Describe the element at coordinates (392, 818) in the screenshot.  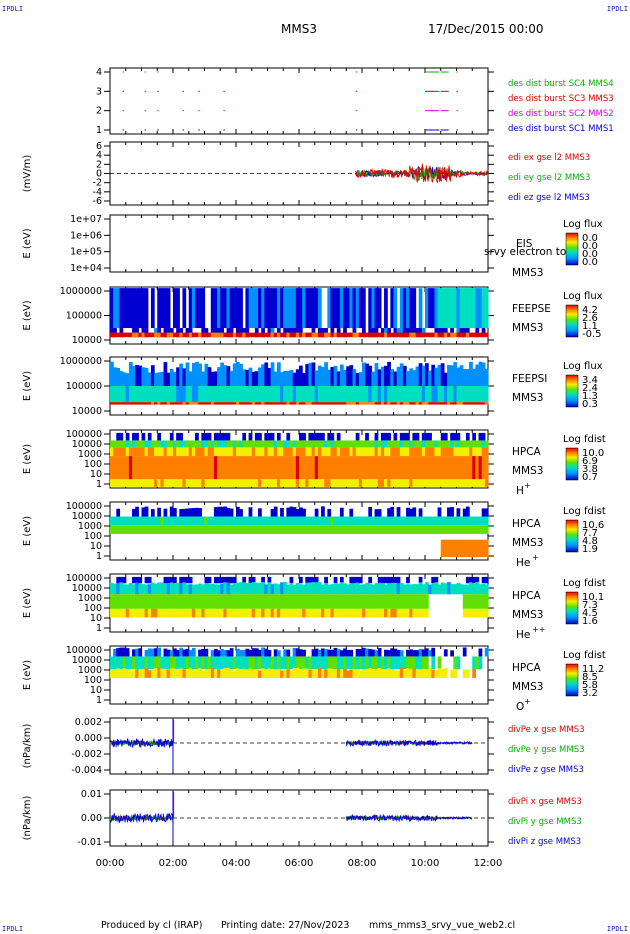
I see `div-series-blue` at that location.